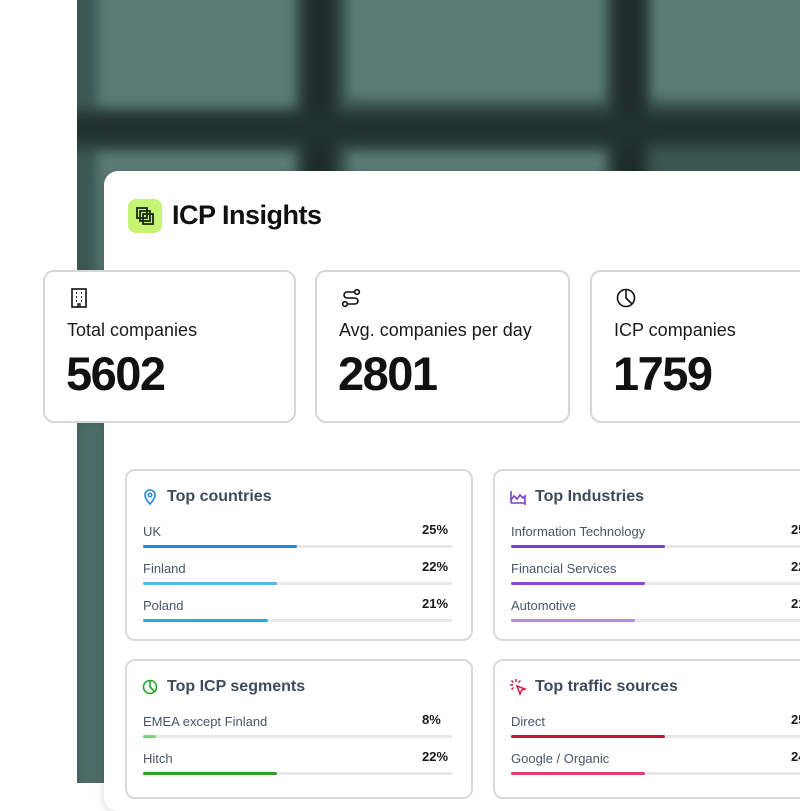  I want to click on row-name: Finland, so click(164, 568).